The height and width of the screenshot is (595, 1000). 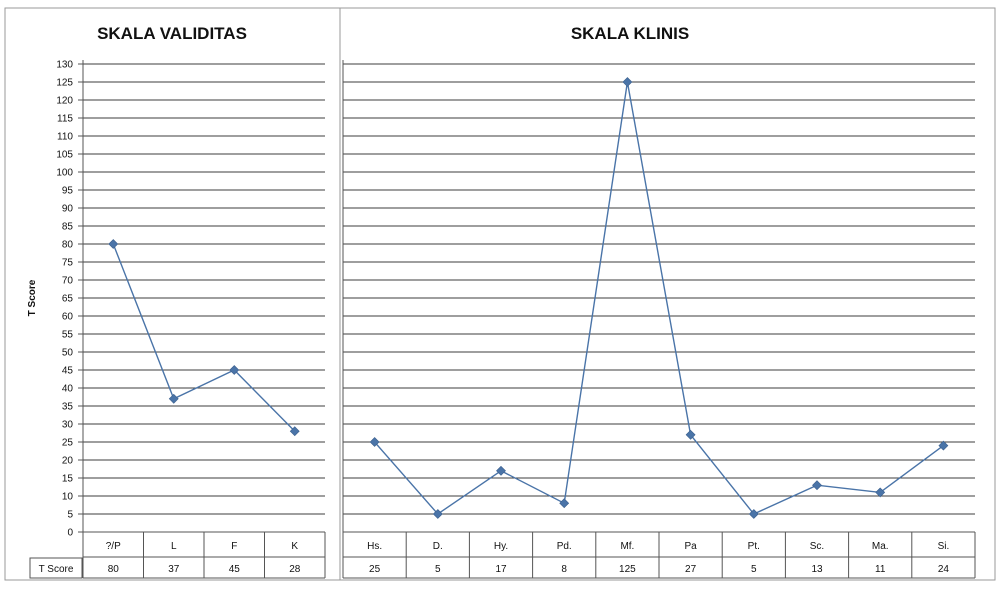 I want to click on y-tick-label: 25, so click(x=68, y=443).